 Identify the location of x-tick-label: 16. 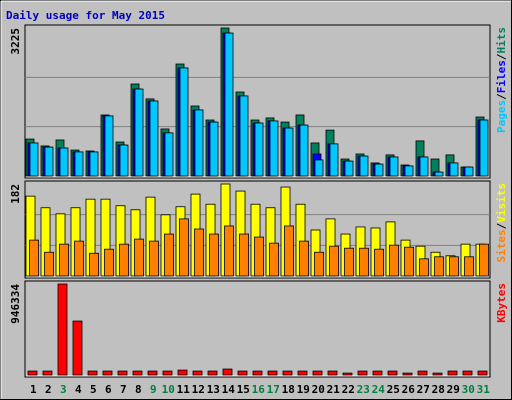
(259, 389).